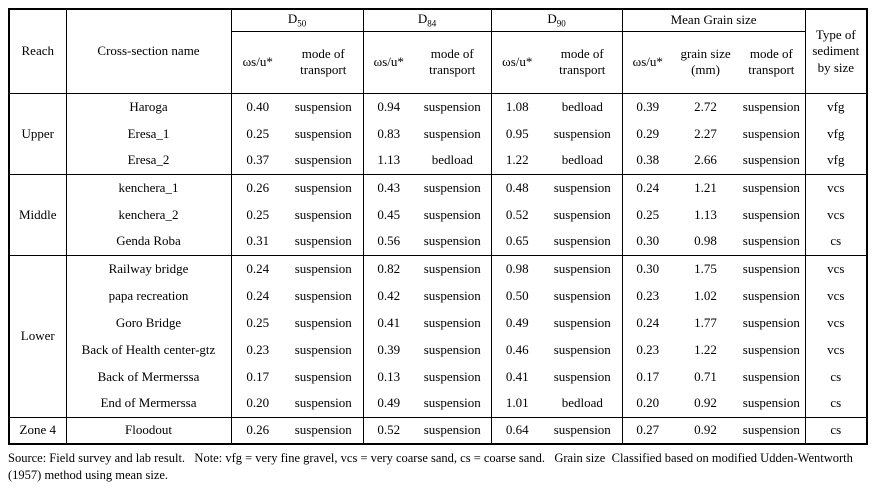 This screenshot has height=495, width=874. Describe the element at coordinates (148, 377) in the screenshot. I see `cross-section-cell: Back of Mermerssa` at that location.